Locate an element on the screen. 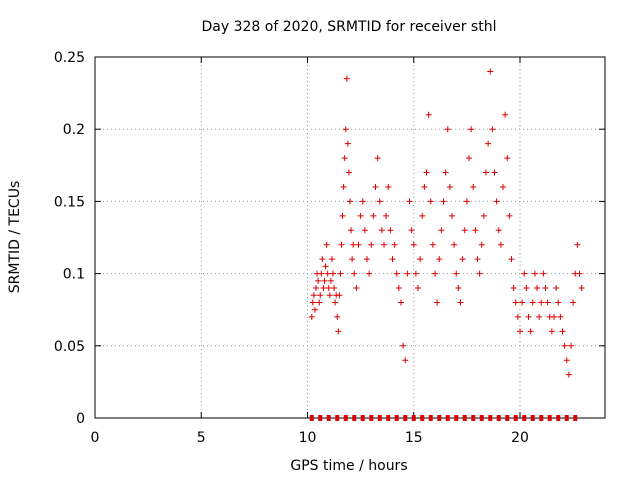 Image resolution: width=640 pixels, height=480 pixels. x-tick-label: 20 is located at coordinates (520, 438).